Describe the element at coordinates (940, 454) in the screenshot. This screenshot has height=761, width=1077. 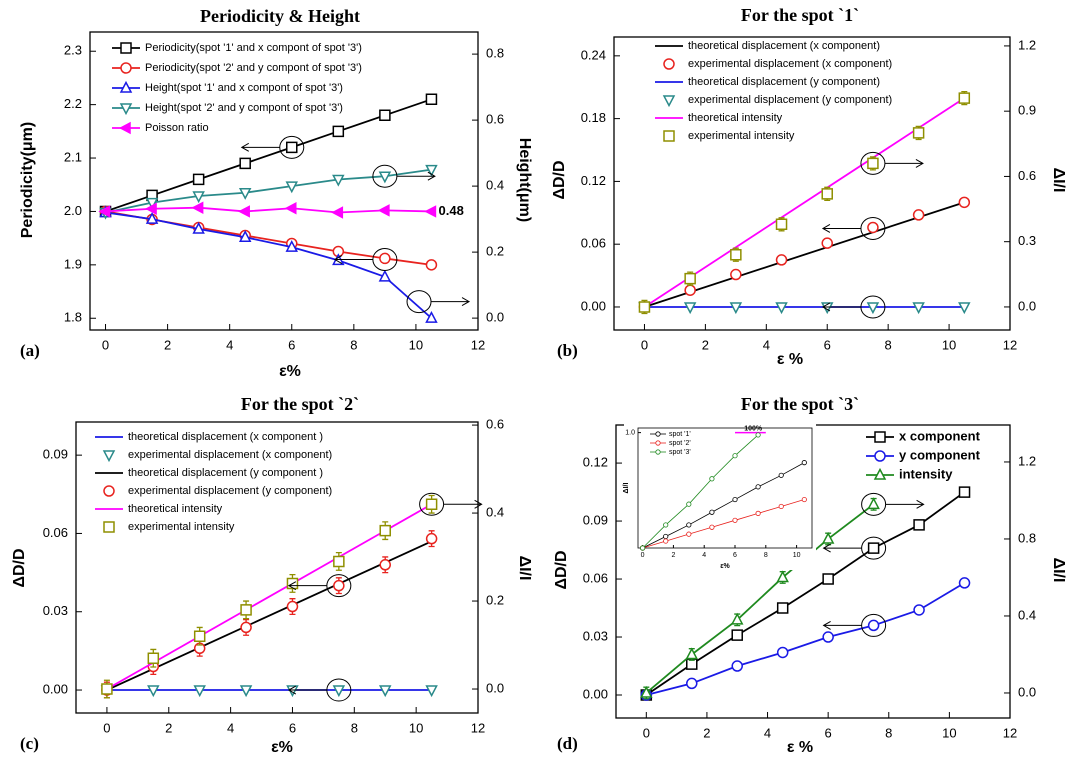
I see `legend-label: y component` at that location.